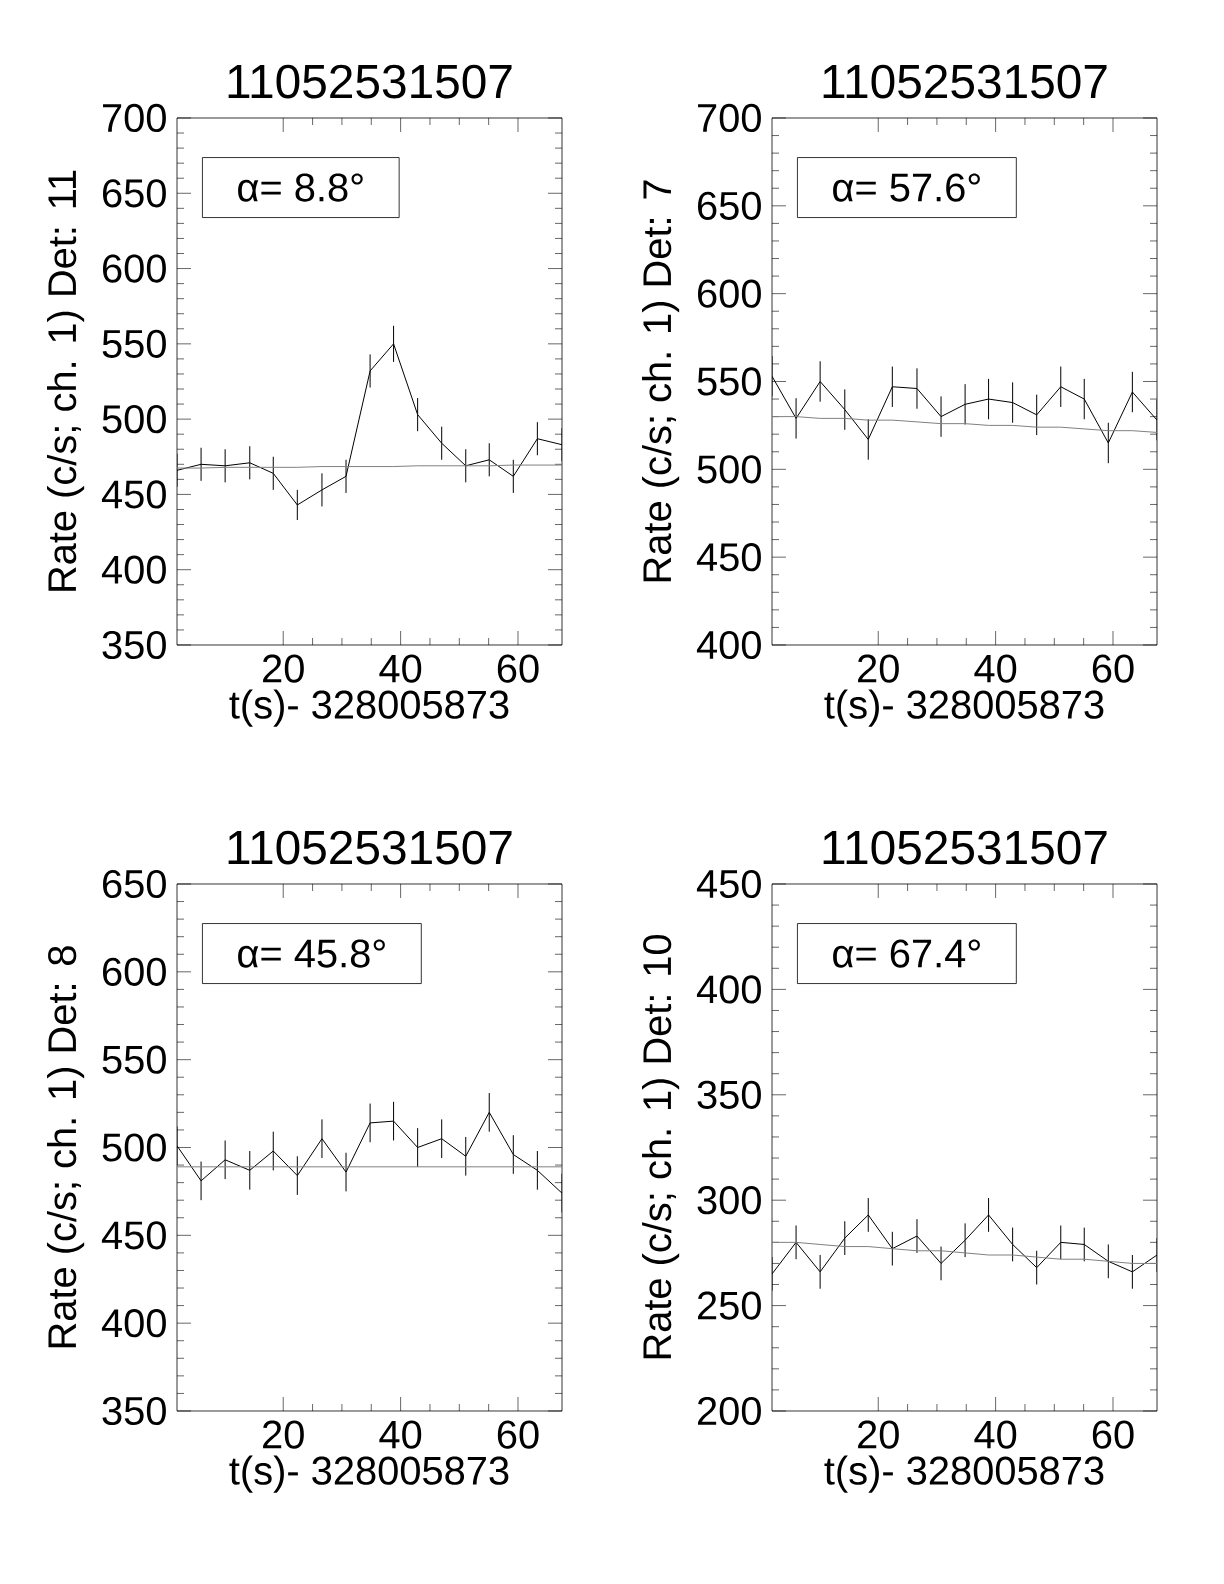 The image size is (1224, 1584). Describe the element at coordinates (729, 1305) in the screenshot. I see `y-tick-label: 250` at that location.